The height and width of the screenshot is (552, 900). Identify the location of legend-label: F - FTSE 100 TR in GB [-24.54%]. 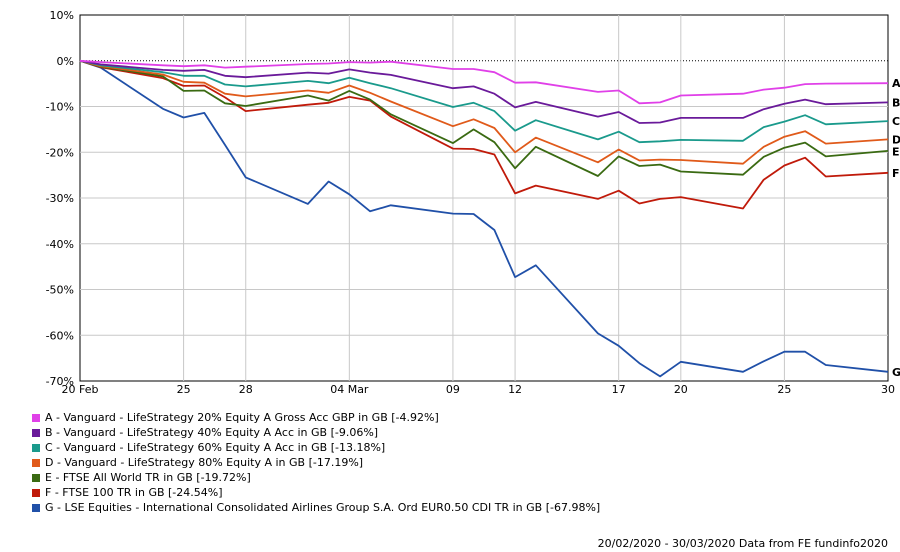
(134, 492).